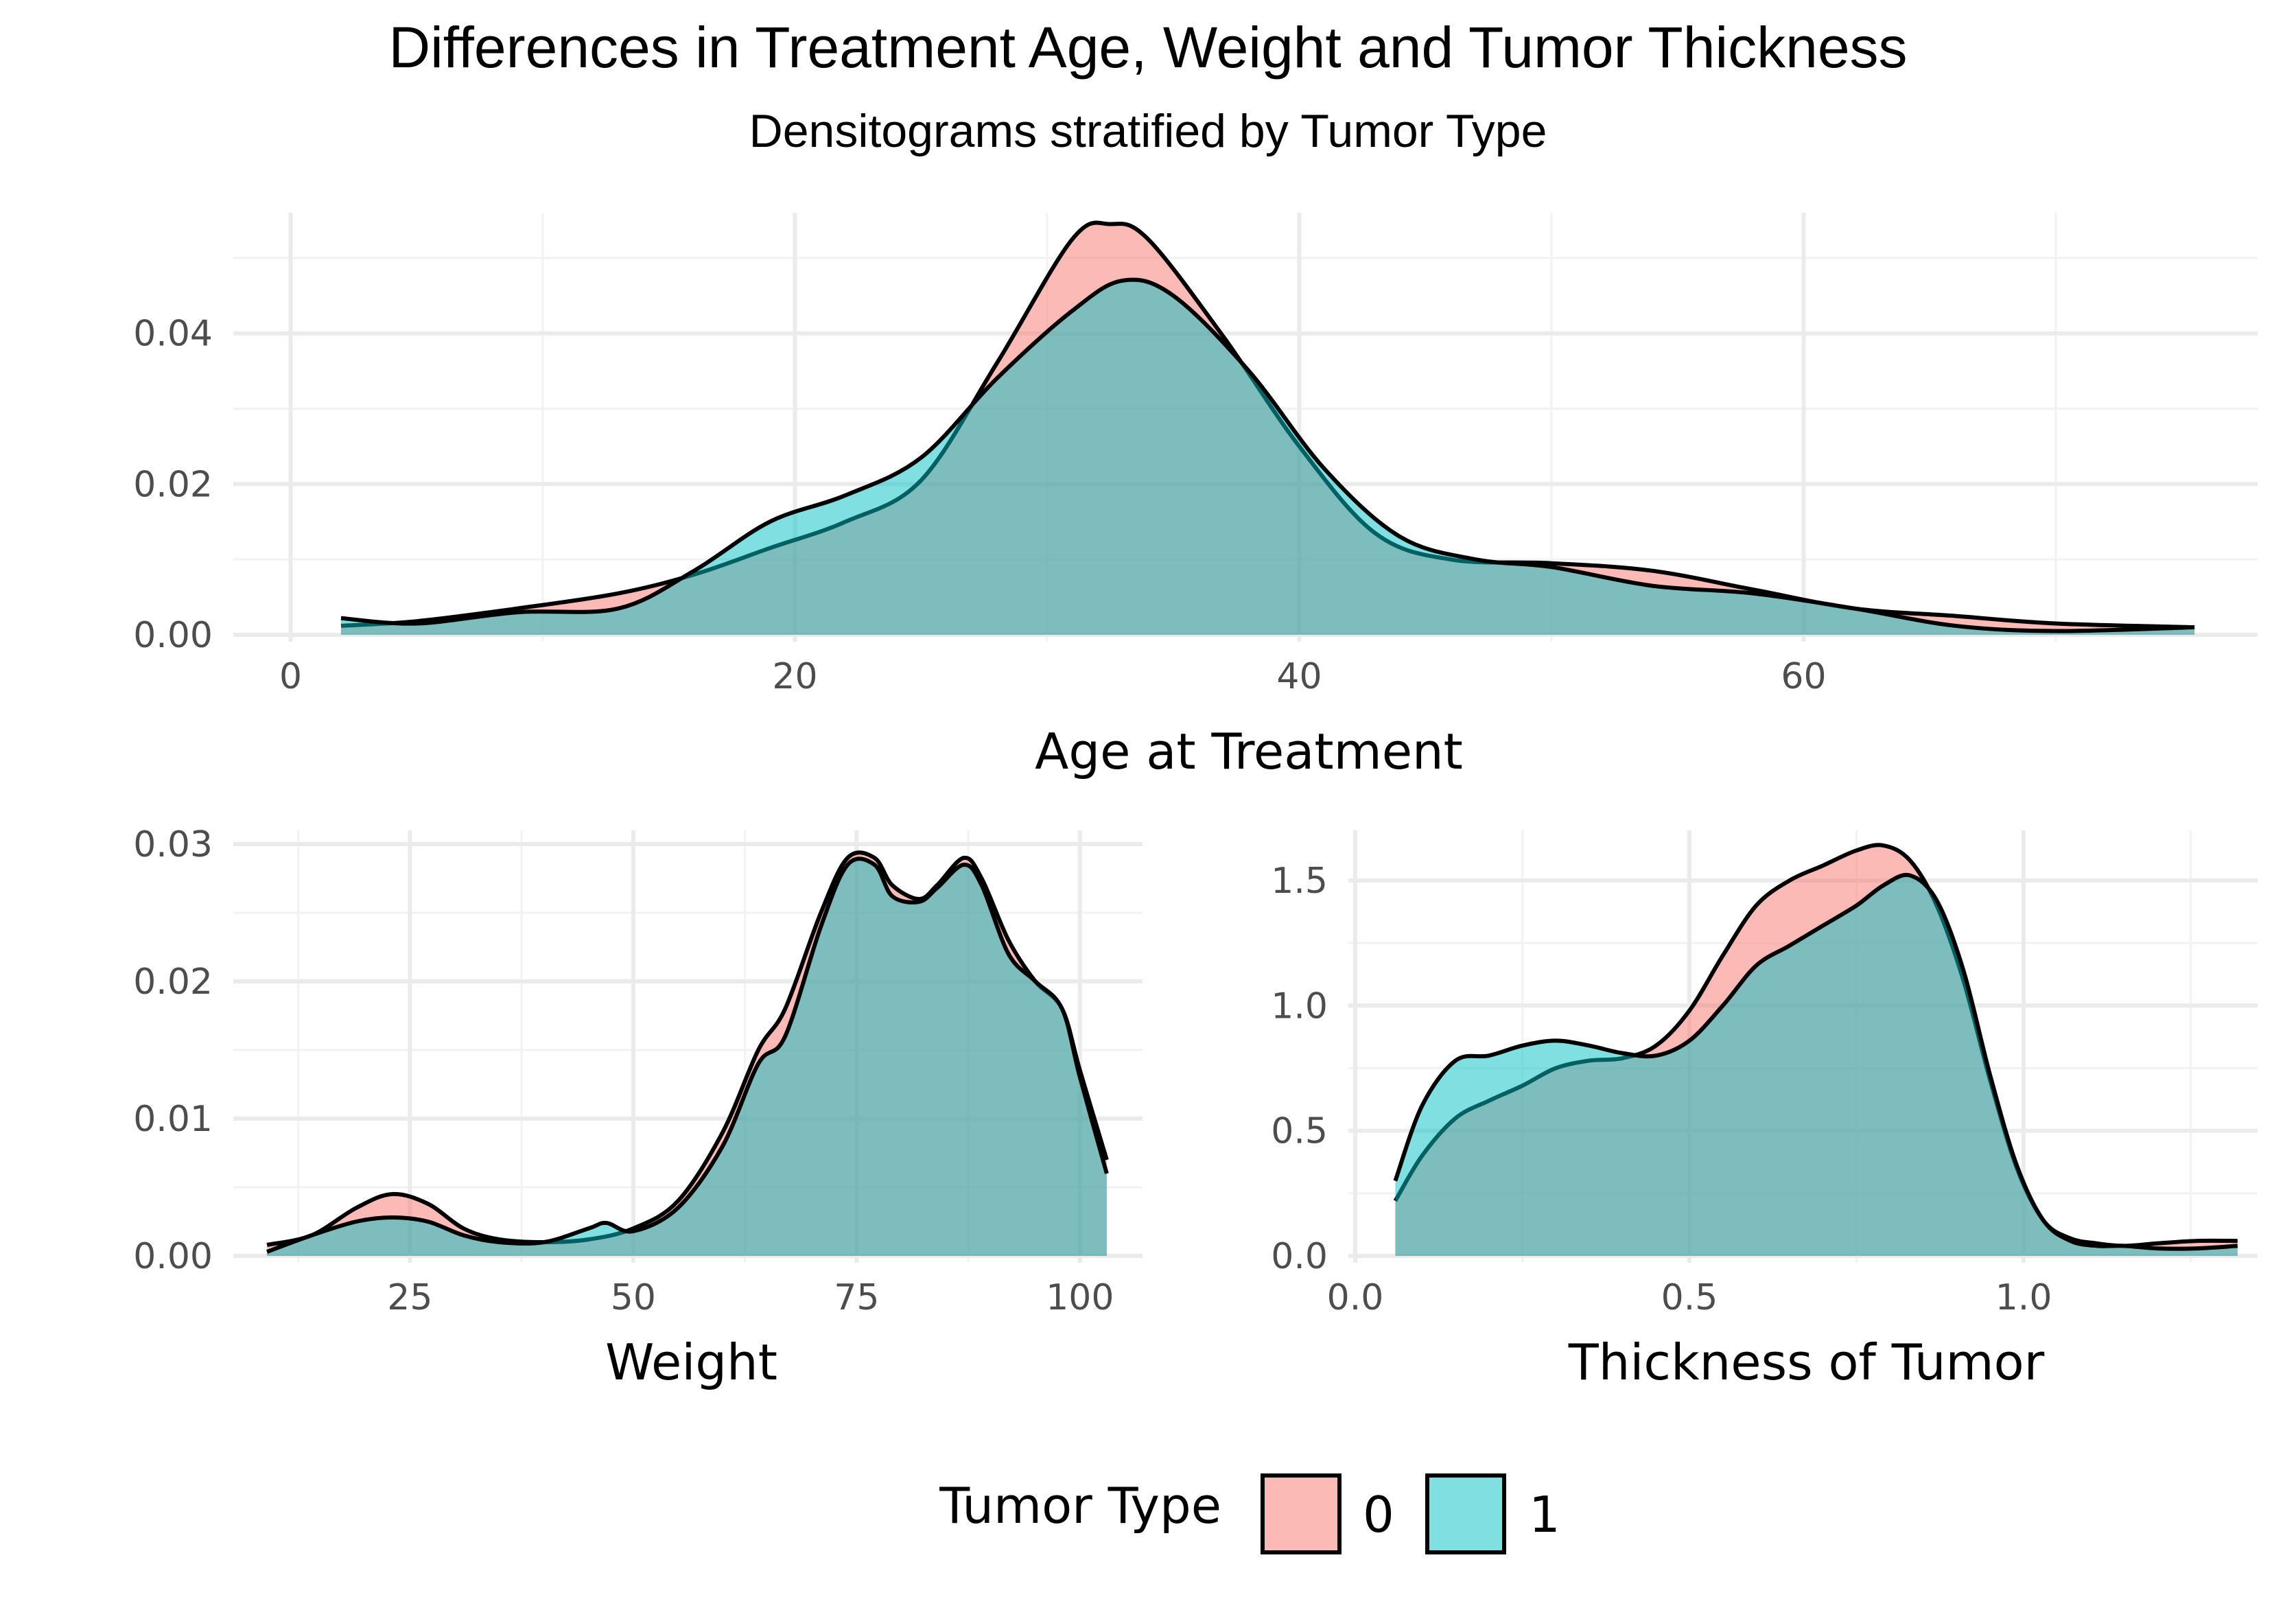 This screenshot has width=2296, height=1621. I want to click on weight-x-tick-label: 50, so click(633, 1297).